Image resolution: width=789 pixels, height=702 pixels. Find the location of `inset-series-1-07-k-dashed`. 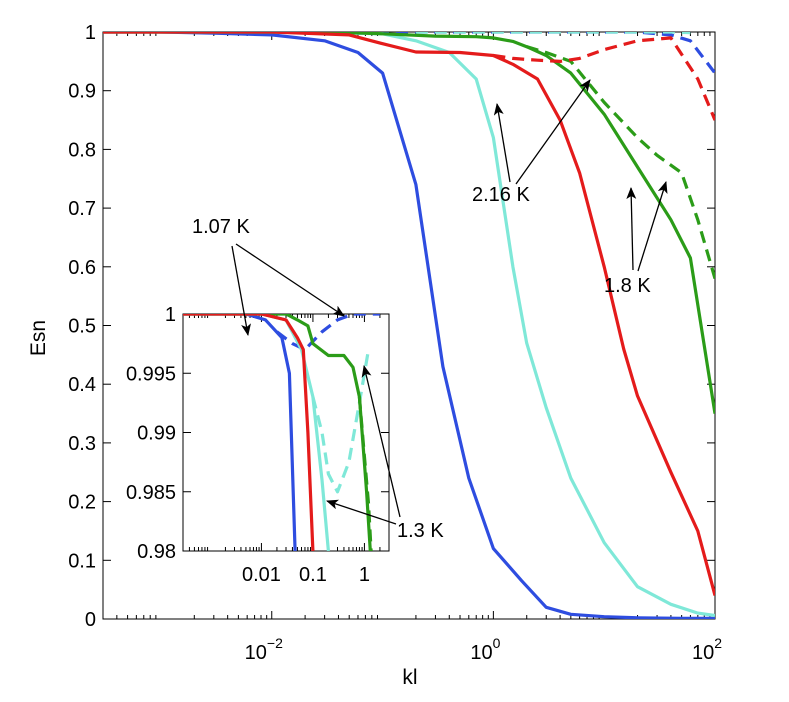

inset-series-1-07-k-dashed is located at coordinates (327, 333).